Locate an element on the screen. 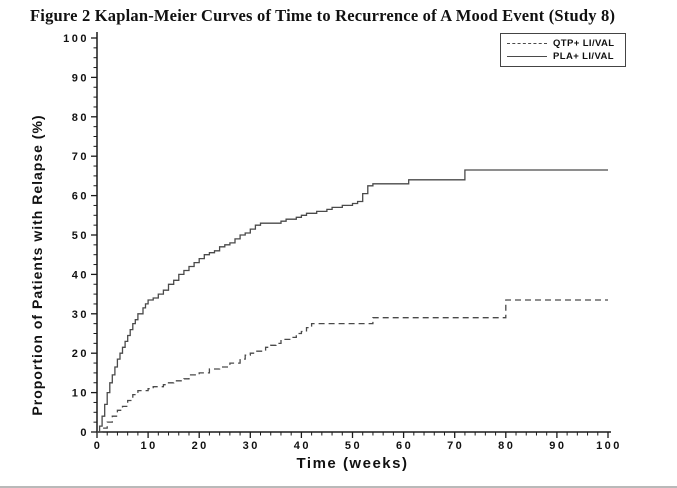 The image size is (677, 488). y-tick-label: 70 is located at coordinates (80, 157).